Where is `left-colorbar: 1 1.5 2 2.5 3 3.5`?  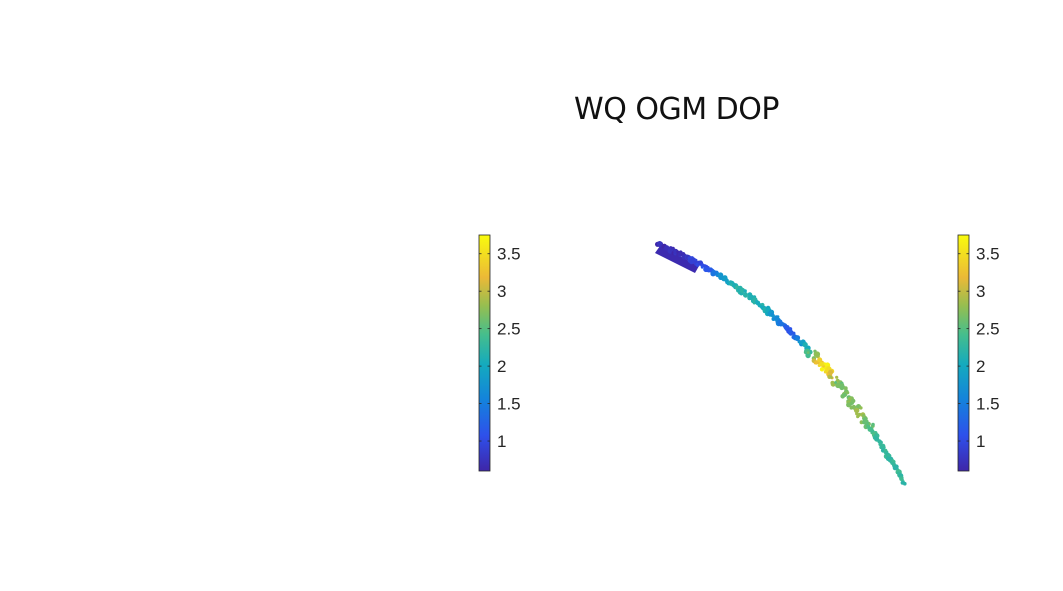 left-colorbar: 1 1.5 2 2.5 3 3.5 is located at coordinates (499, 353).